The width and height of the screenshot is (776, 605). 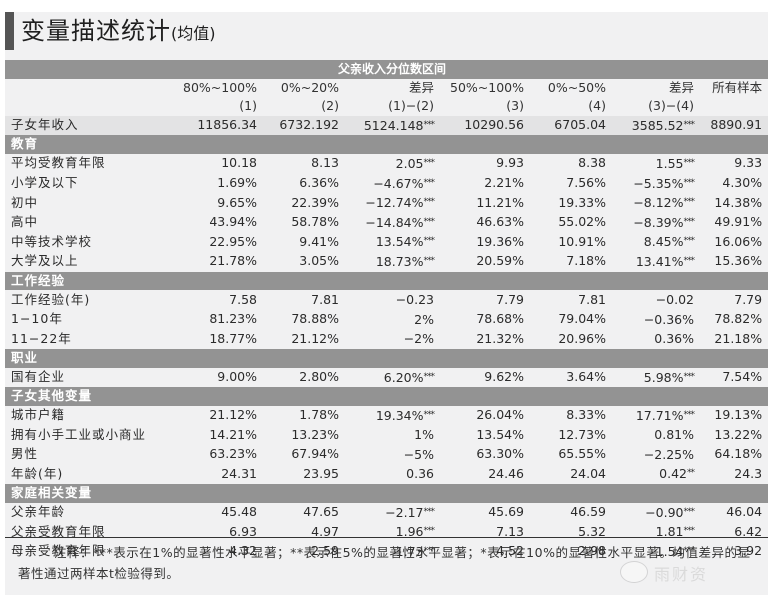 I want to click on table-cell: 46.63%, so click(x=485, y=222).